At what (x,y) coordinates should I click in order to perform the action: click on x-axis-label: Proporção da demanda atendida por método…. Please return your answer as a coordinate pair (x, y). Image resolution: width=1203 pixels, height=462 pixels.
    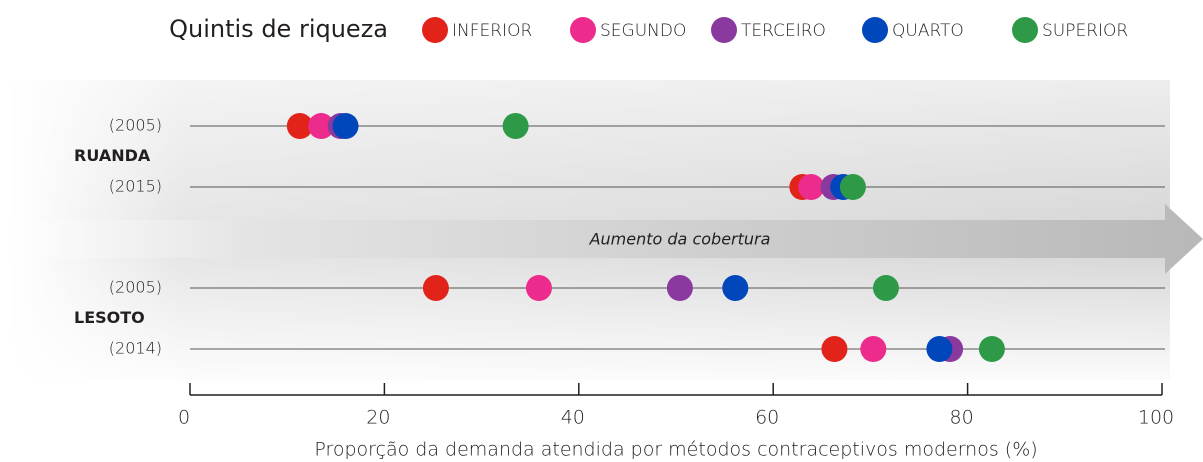
    Looking at the image, I should click on (675, 450).